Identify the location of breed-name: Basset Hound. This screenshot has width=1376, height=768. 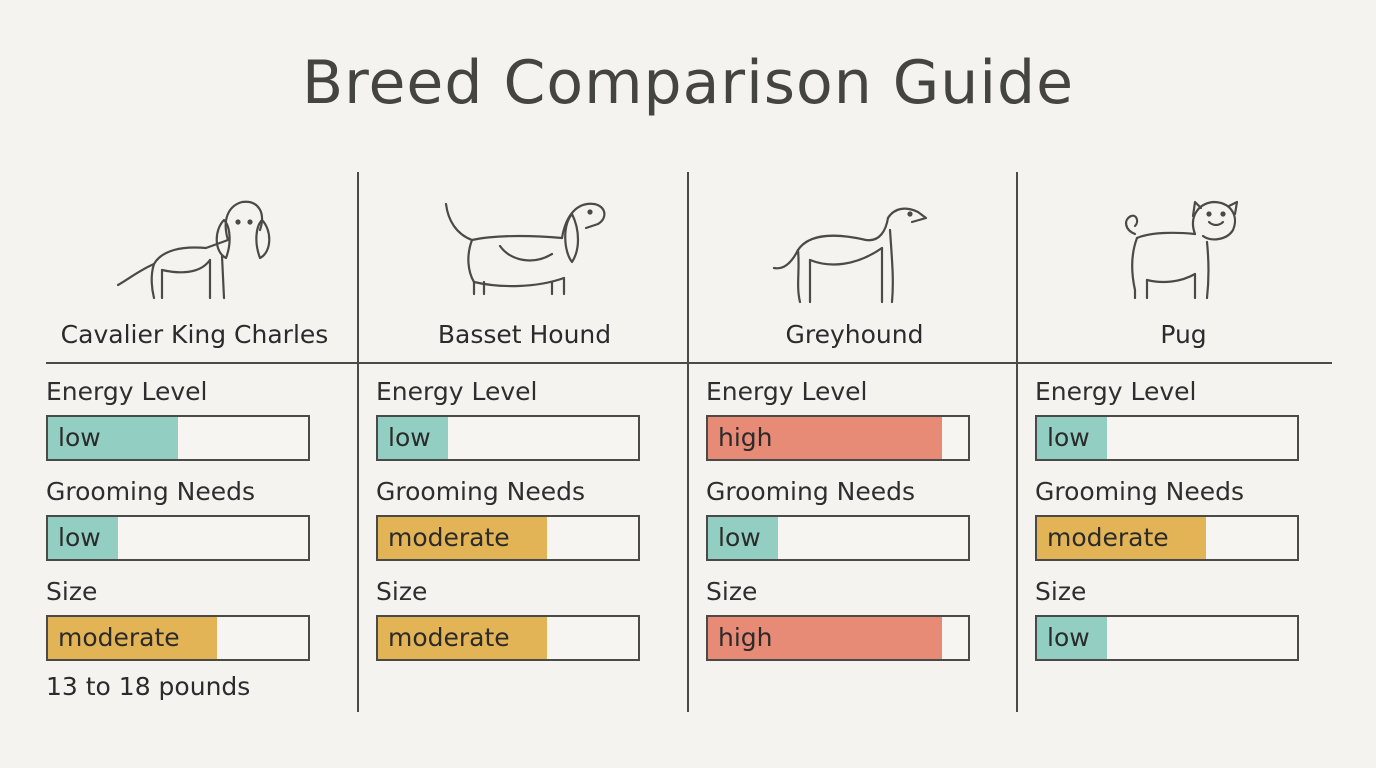
(524, 334).